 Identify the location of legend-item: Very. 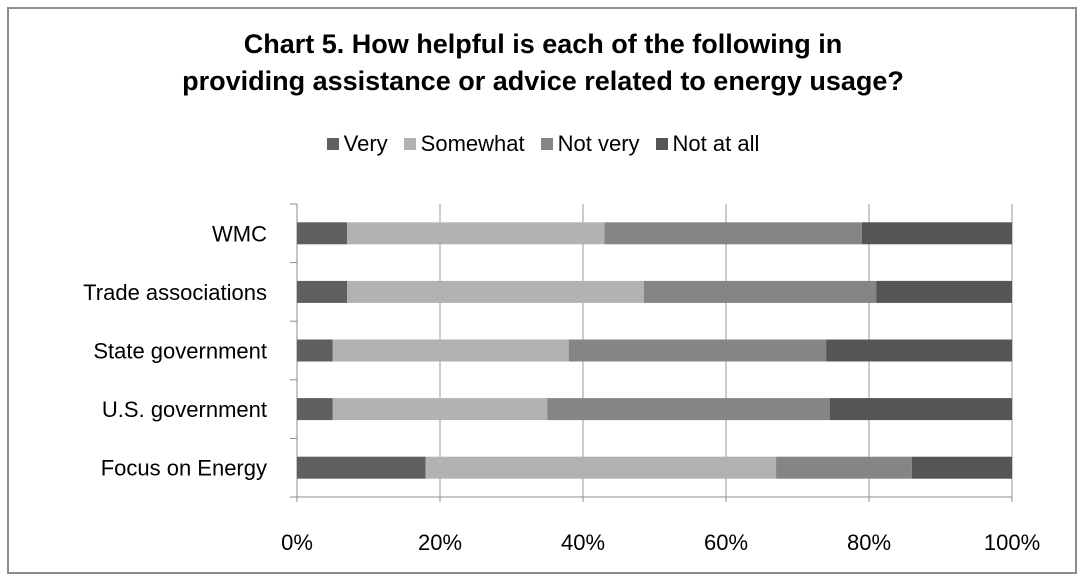
(357, 144).